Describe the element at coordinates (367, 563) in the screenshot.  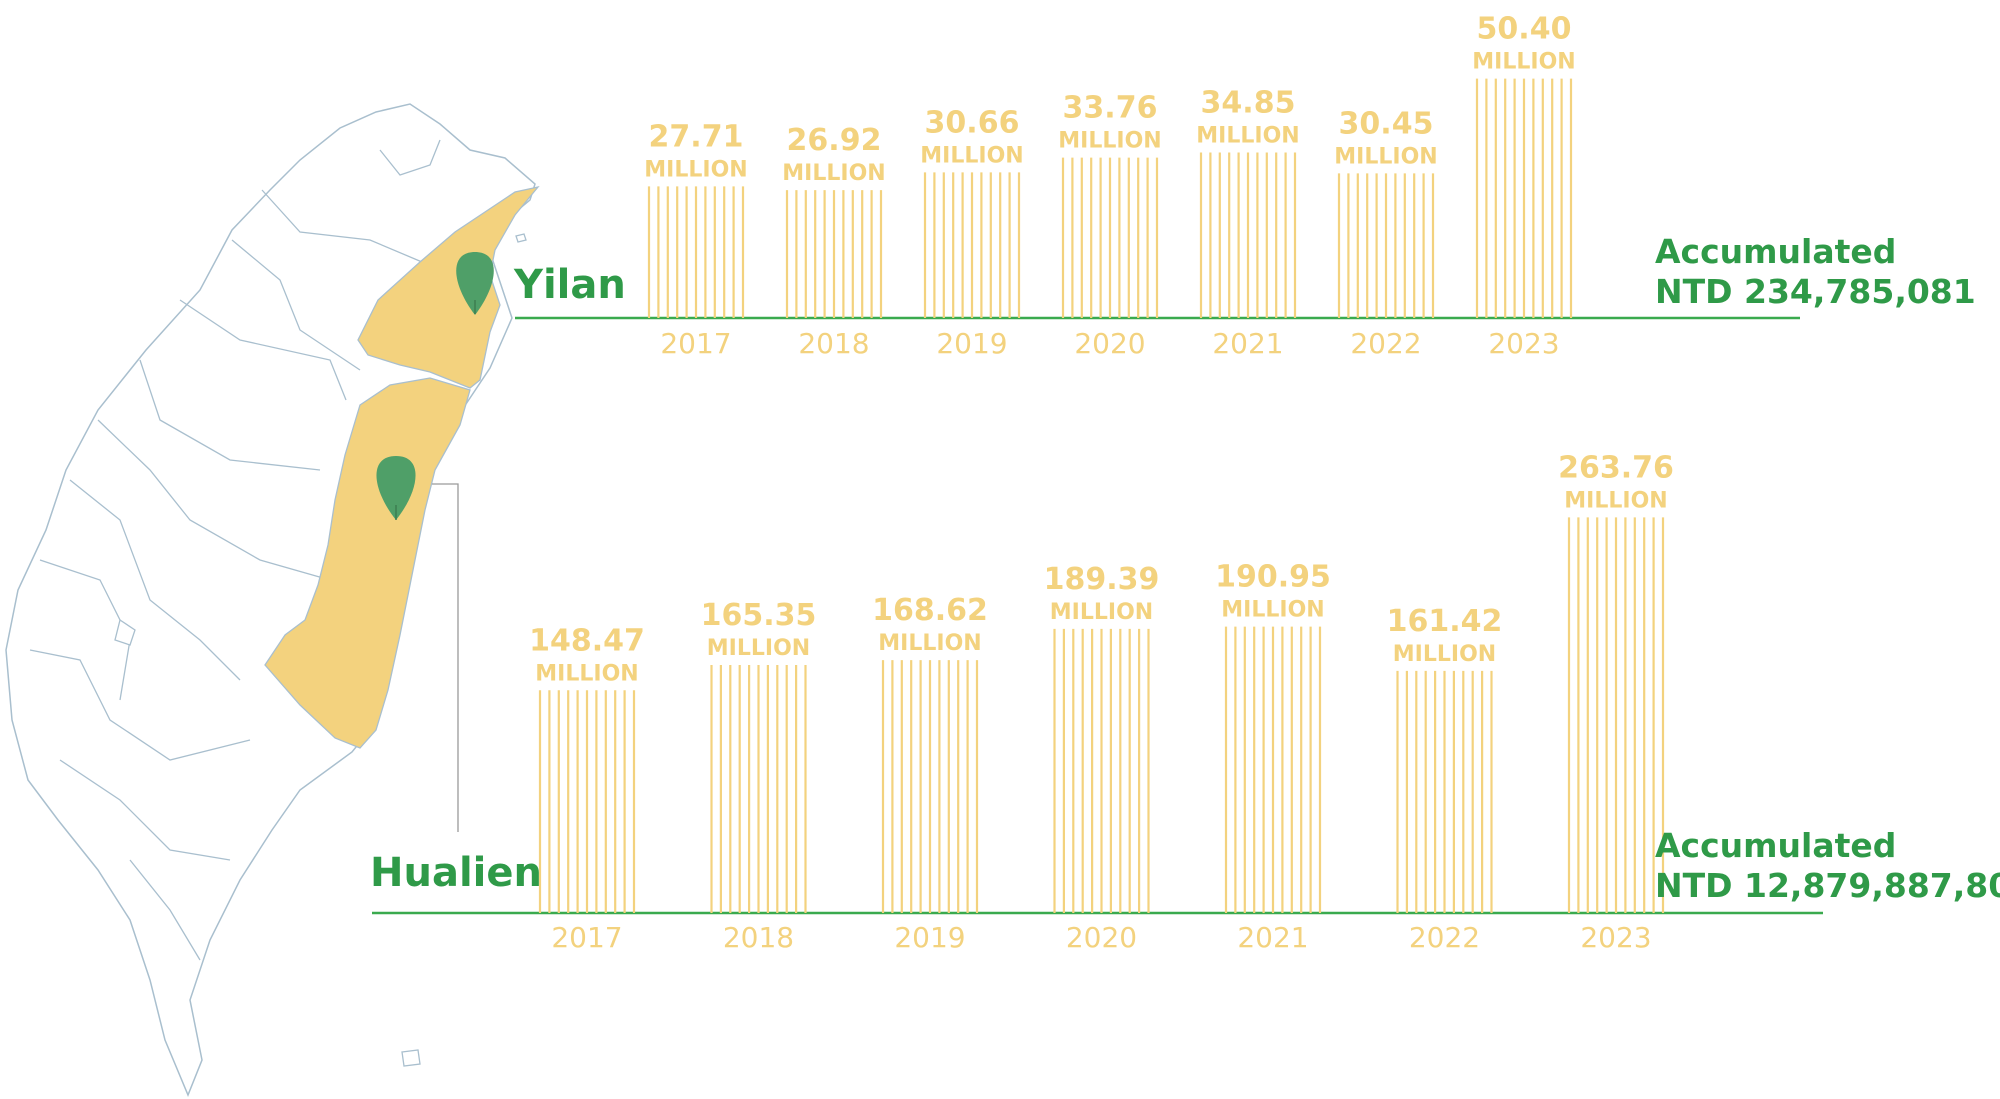
I see `hualien-region` at that location.